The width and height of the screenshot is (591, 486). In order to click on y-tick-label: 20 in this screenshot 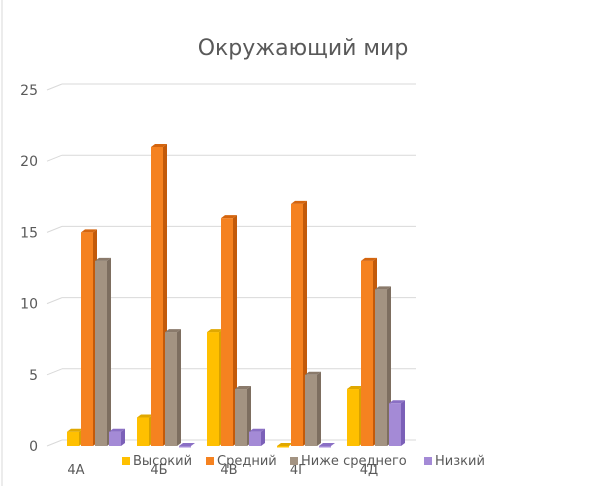, I will do `click(29, 162)`.